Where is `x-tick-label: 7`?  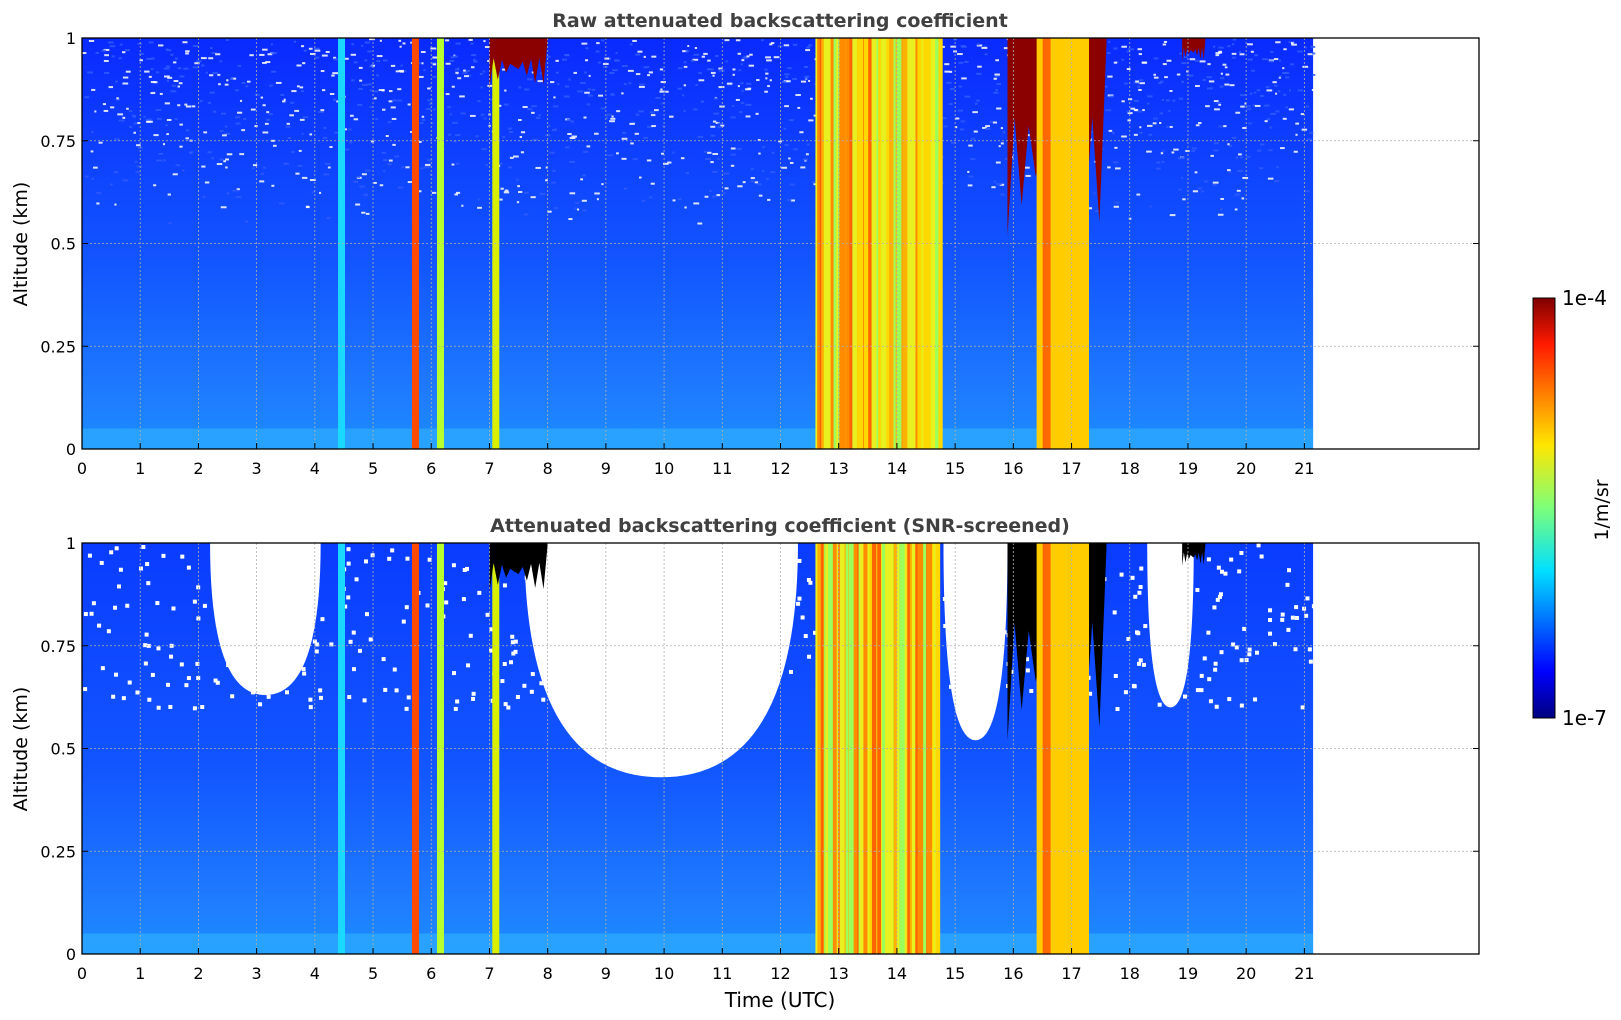 x-tick-label: 7 is located at coordinates (489, 973).